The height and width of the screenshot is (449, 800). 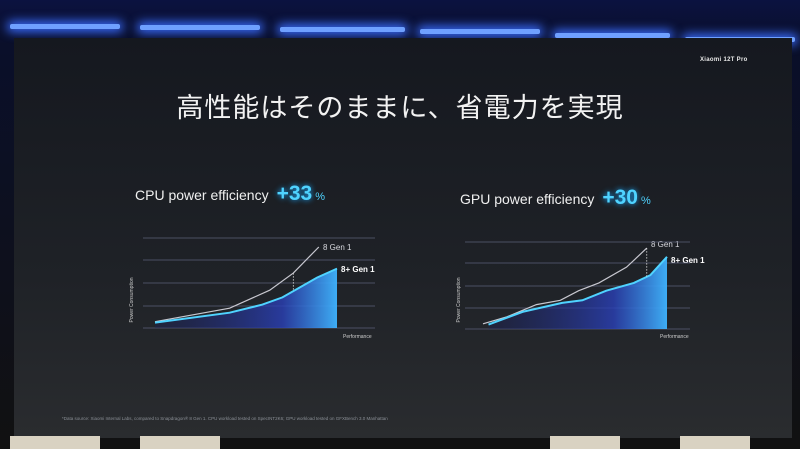 I want to click on gpu-efficiency-value: +30, so click(x=620, y=197).